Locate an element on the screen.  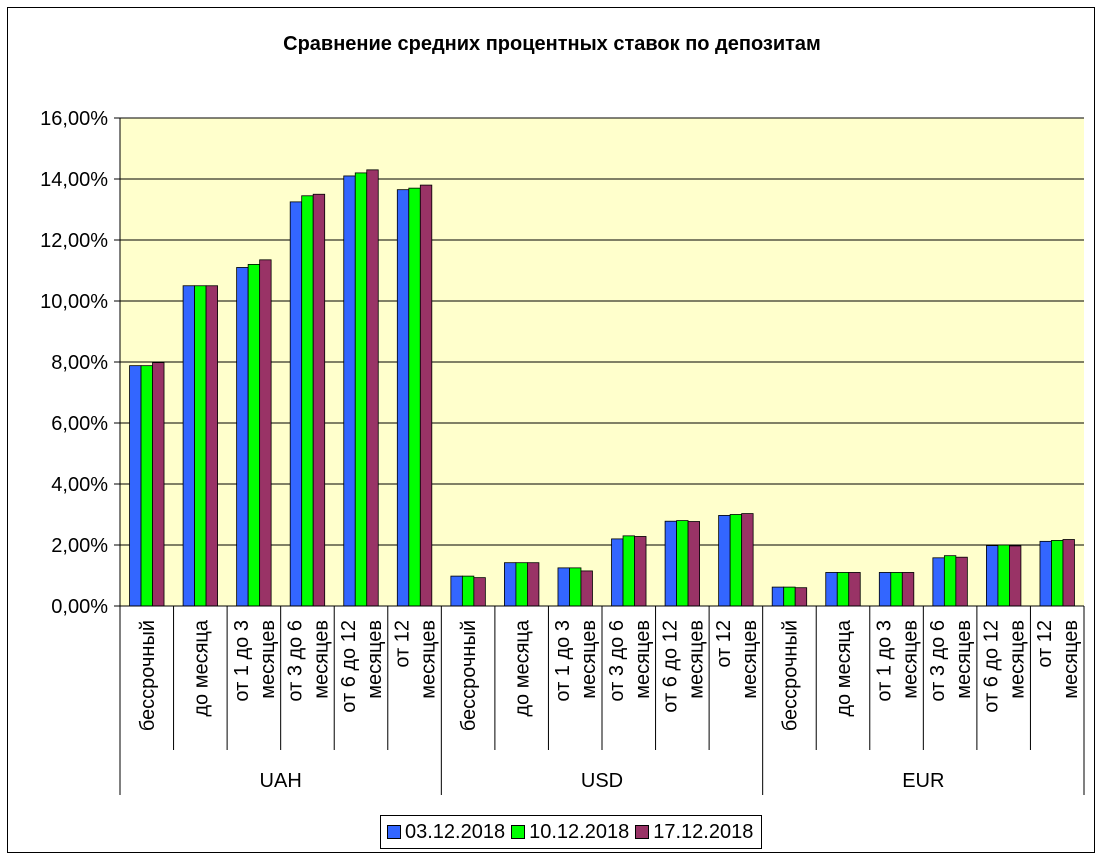
y-tick-label: 0,00% is located at coordinates (79, 607).